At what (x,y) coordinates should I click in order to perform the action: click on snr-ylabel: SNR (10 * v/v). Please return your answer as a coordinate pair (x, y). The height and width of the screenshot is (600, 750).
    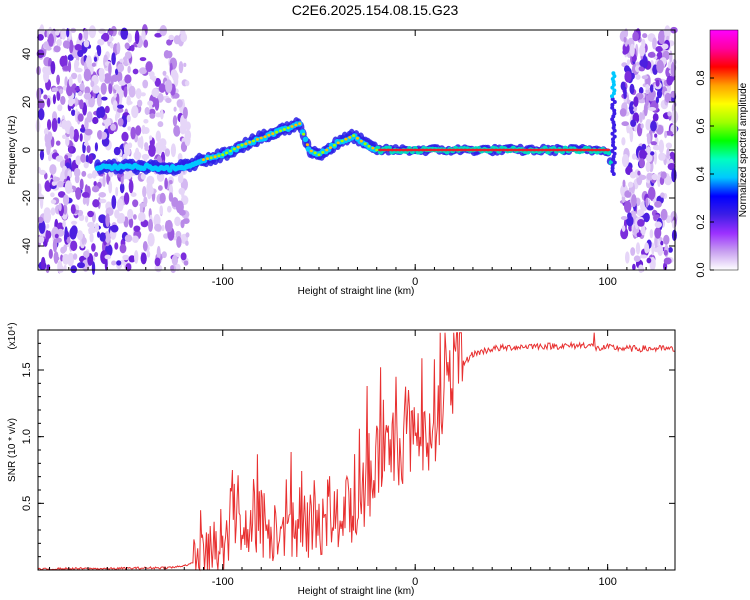
    Looking at the image, I should click on (12, 450).